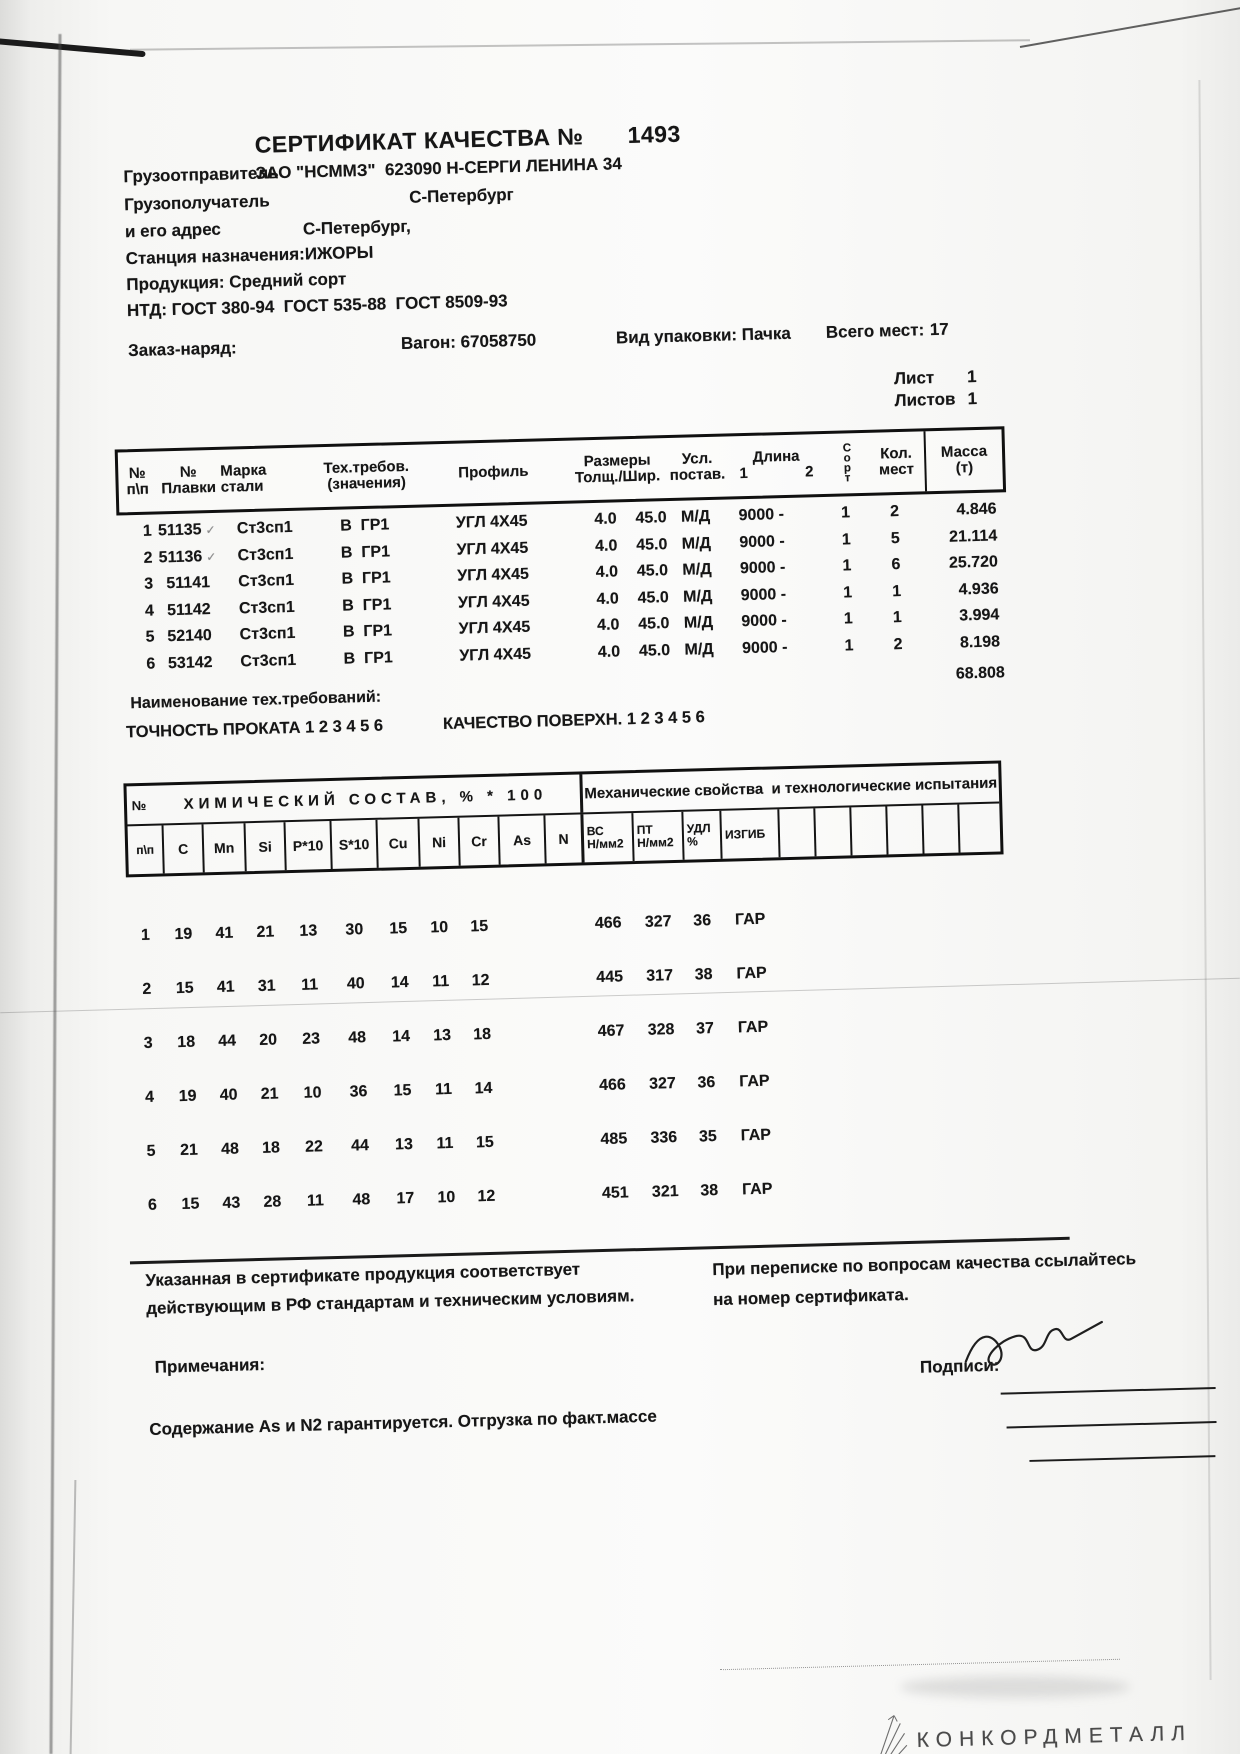 Image resolution: width=1240 pixels, height=1754 pixels. Describe the element at coordinates (565, 979) in the screenshot. I see `chem-row: 2 15 41 31 11 40 14 11 12 445 317 38 ГАР` at that location.